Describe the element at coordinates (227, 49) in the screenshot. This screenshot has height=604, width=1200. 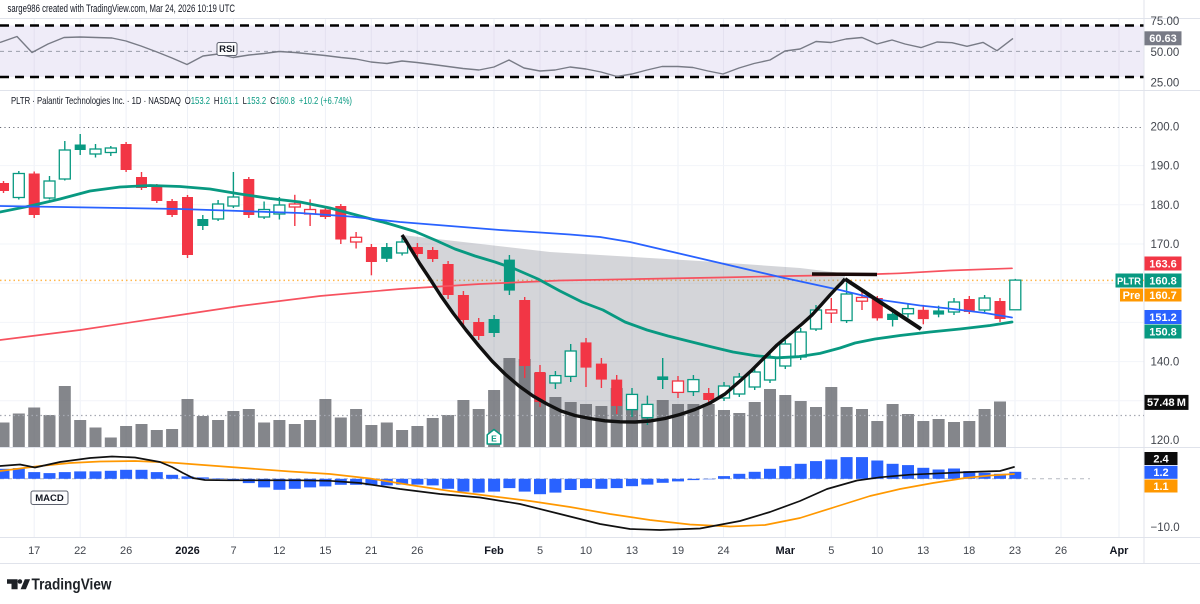
I see `svg-text: RSI` at that location.